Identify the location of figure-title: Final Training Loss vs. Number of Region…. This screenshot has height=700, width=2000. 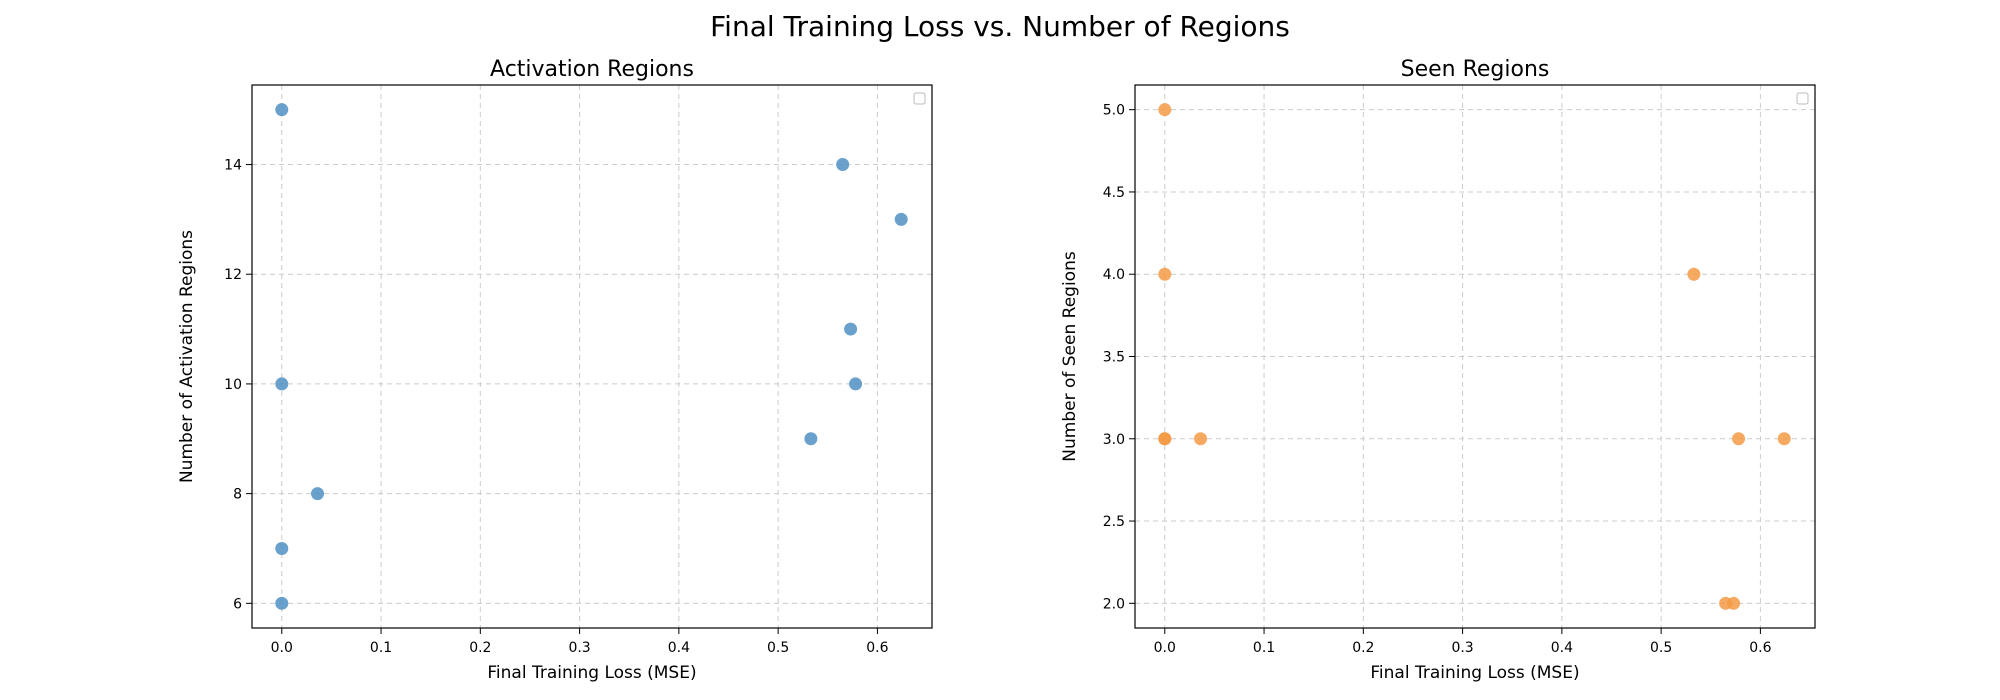
(1000, 26).